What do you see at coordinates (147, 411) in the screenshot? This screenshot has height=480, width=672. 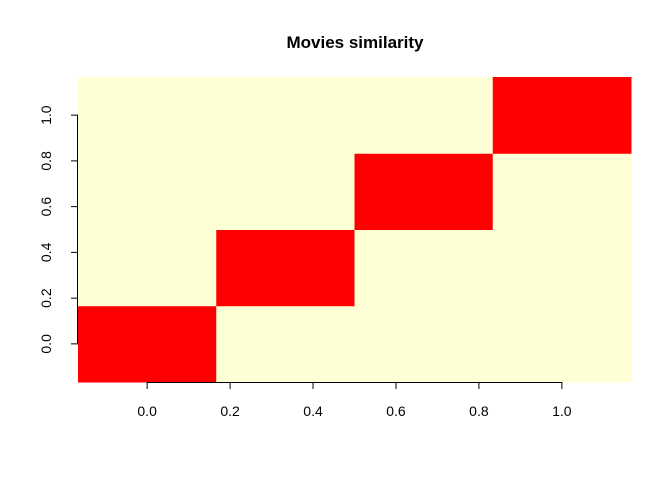 I see `x-tick-label: 0.0` at bounding box center [147, 411].